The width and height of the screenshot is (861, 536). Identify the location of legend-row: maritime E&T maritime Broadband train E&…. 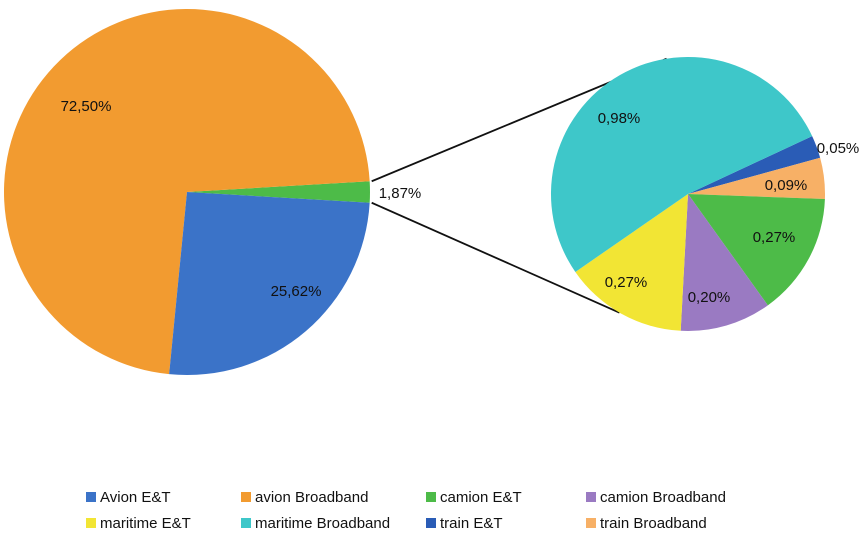
(436, 523).